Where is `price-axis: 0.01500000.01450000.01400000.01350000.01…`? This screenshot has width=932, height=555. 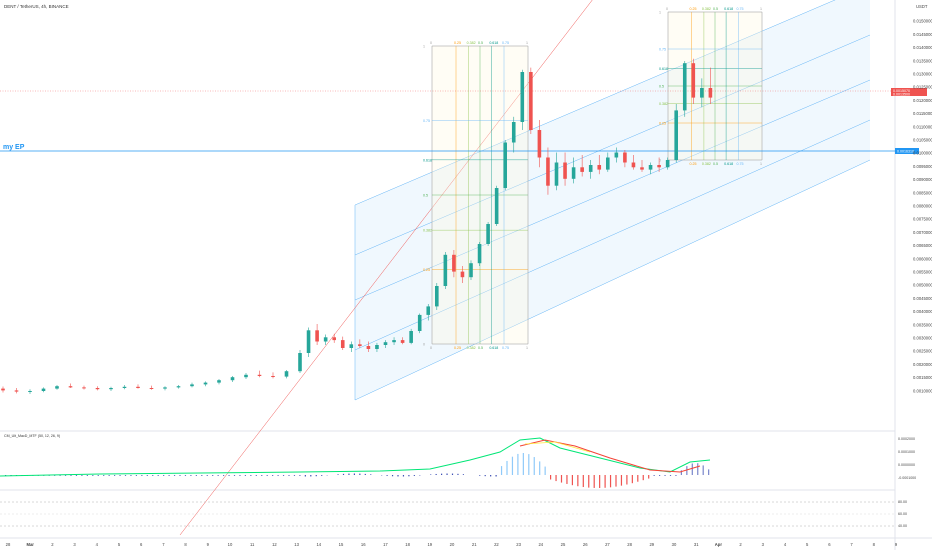
price-axis: 0.01500000.01450000.01400000.01350000.01… is located at coordinates (922, 206).